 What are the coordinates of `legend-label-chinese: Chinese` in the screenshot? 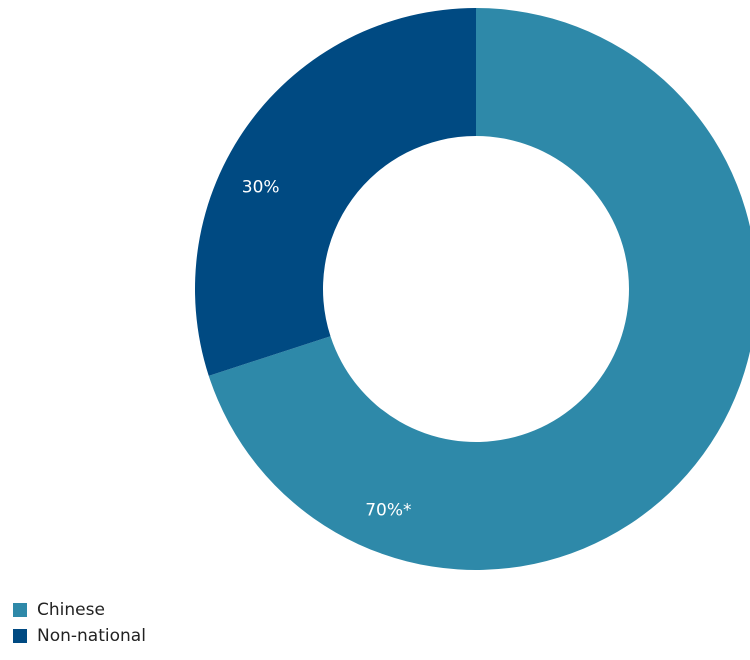 It's located at (71, 610).